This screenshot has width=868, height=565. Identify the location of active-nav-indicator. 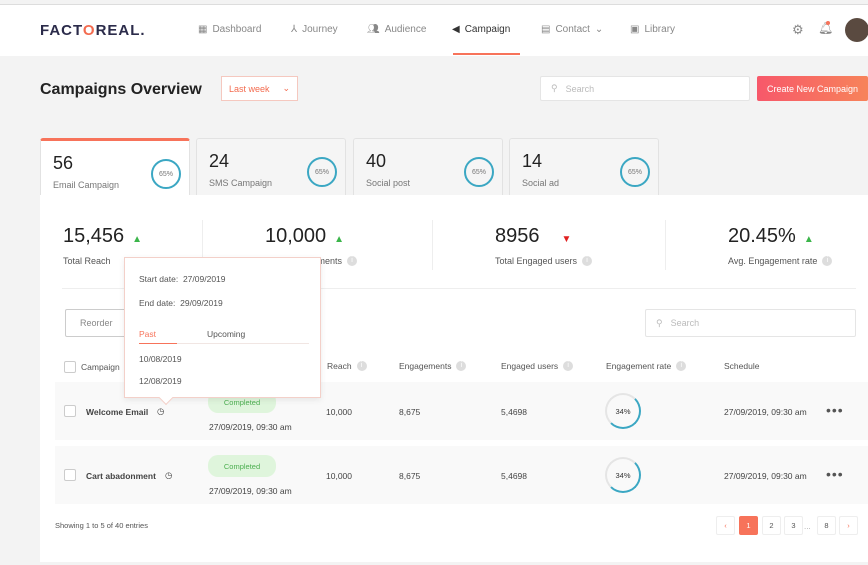
(486, 54).